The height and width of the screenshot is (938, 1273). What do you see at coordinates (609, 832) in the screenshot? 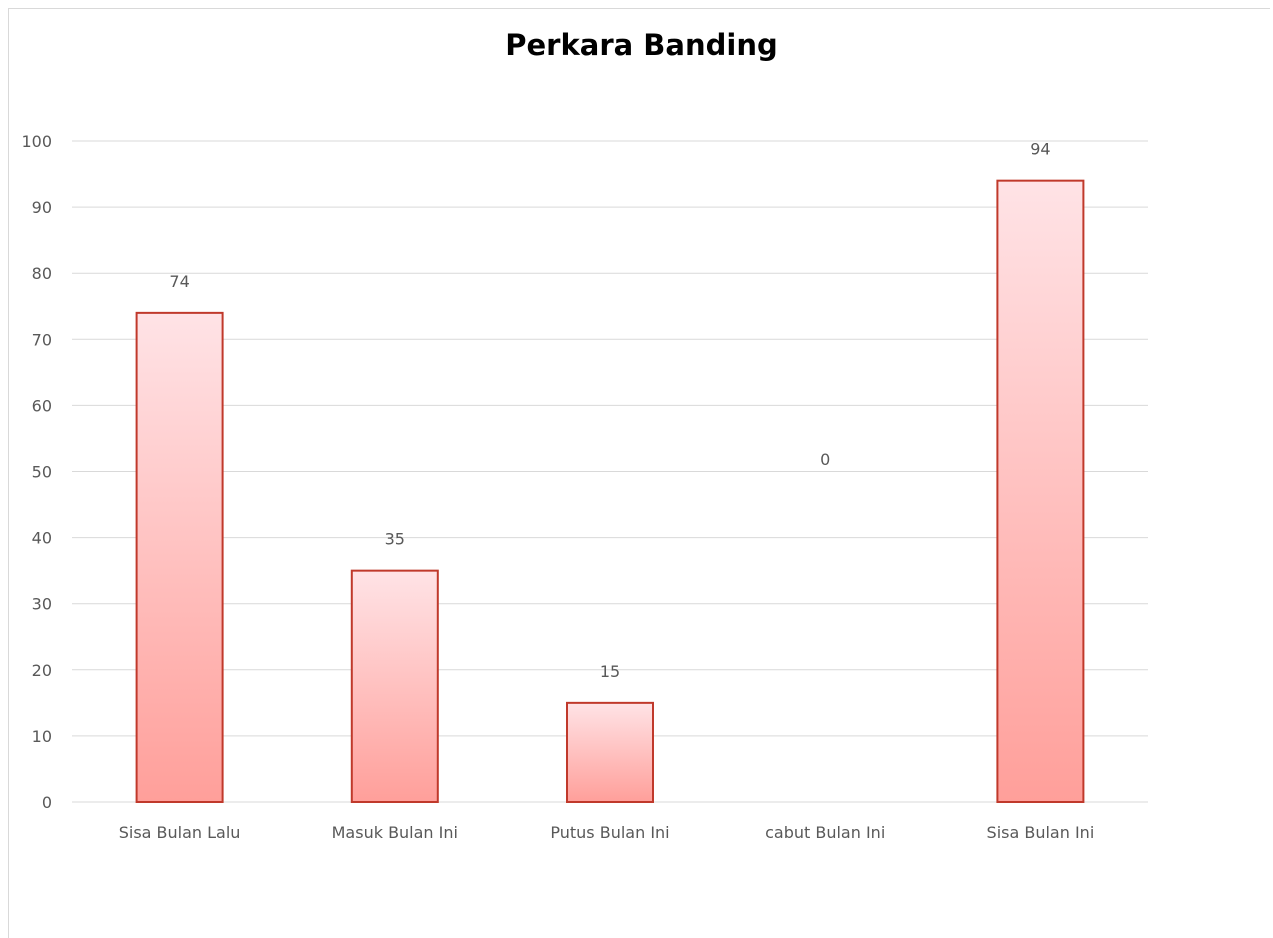
I see `x-tick-label-3: Putus Bulan Ini` at bounding box center [609, 832].